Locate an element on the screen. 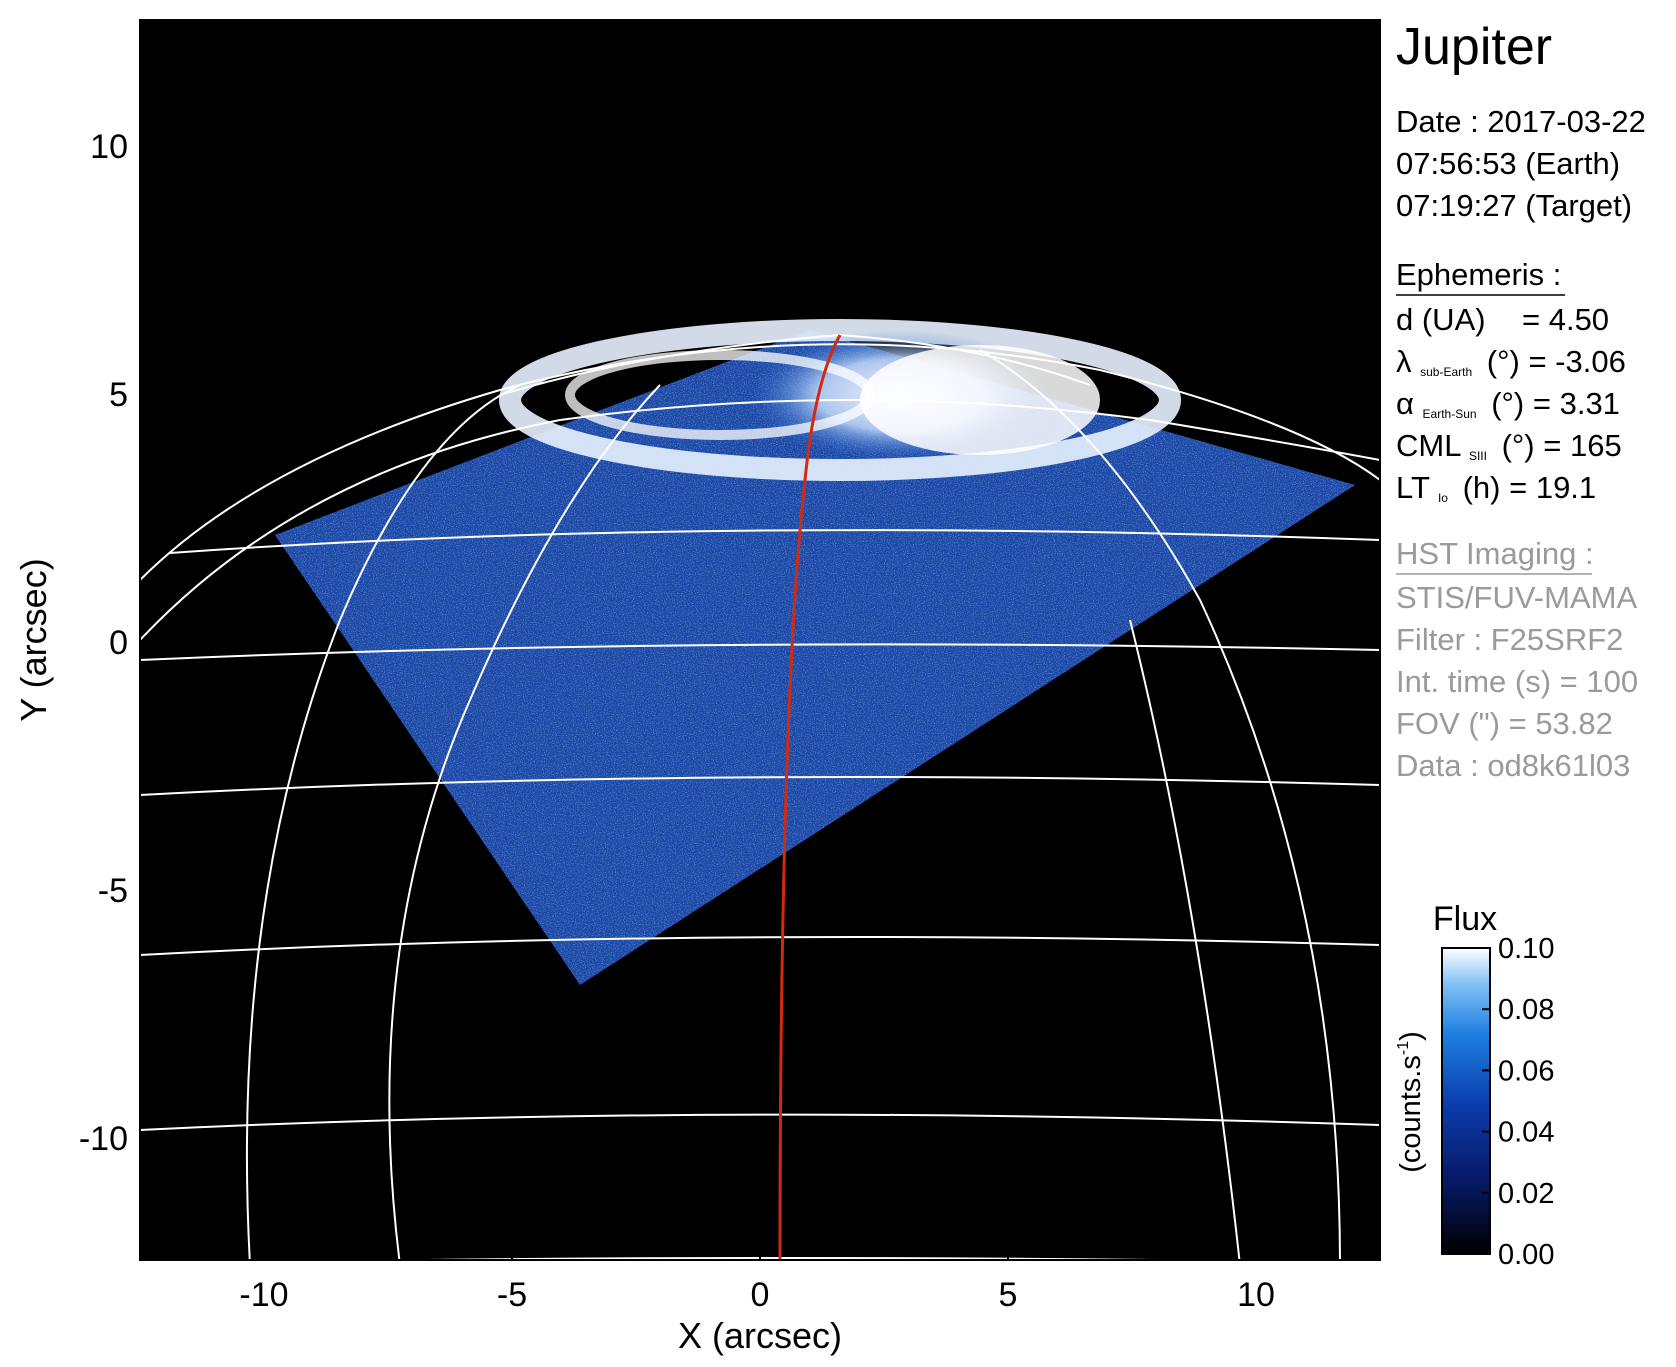 The height and width of the screenshot is (1367, 1676). auroral-oval-outer is located at coordinates (840, 400).